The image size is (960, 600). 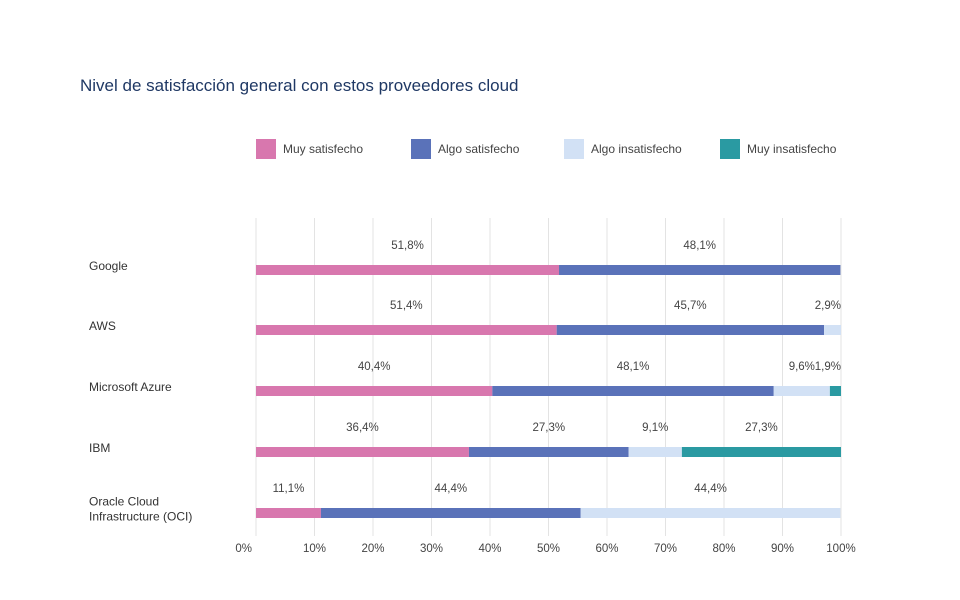 I want to click on category-label: Oracle Cloud, so click(x=124, y=502).